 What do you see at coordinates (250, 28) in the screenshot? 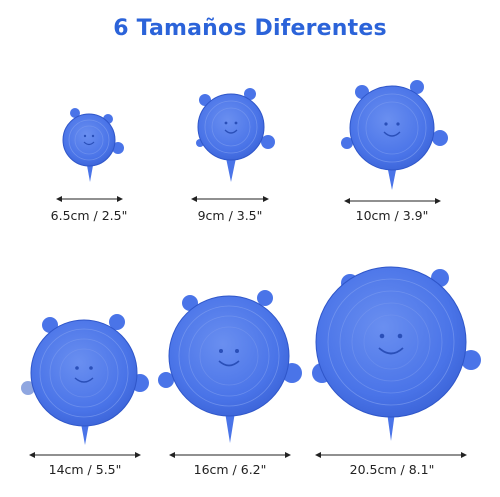
I see `page-title: 6 Tamaños Diferentes` at bounding box center [250, 28].